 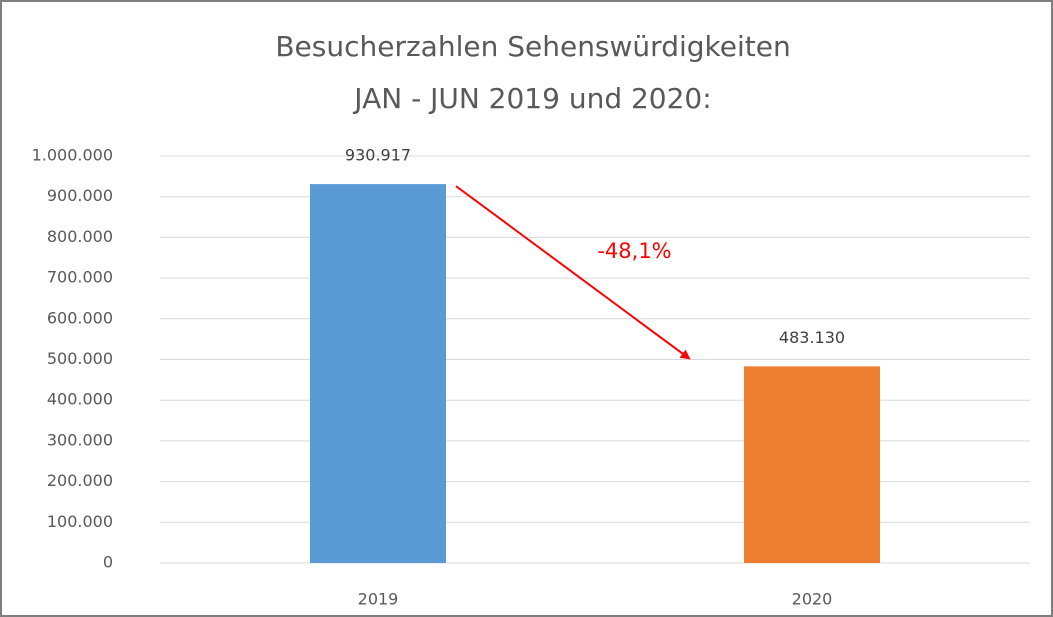 I want to click on annotation: -48,1%, so click(x=634, y=251).